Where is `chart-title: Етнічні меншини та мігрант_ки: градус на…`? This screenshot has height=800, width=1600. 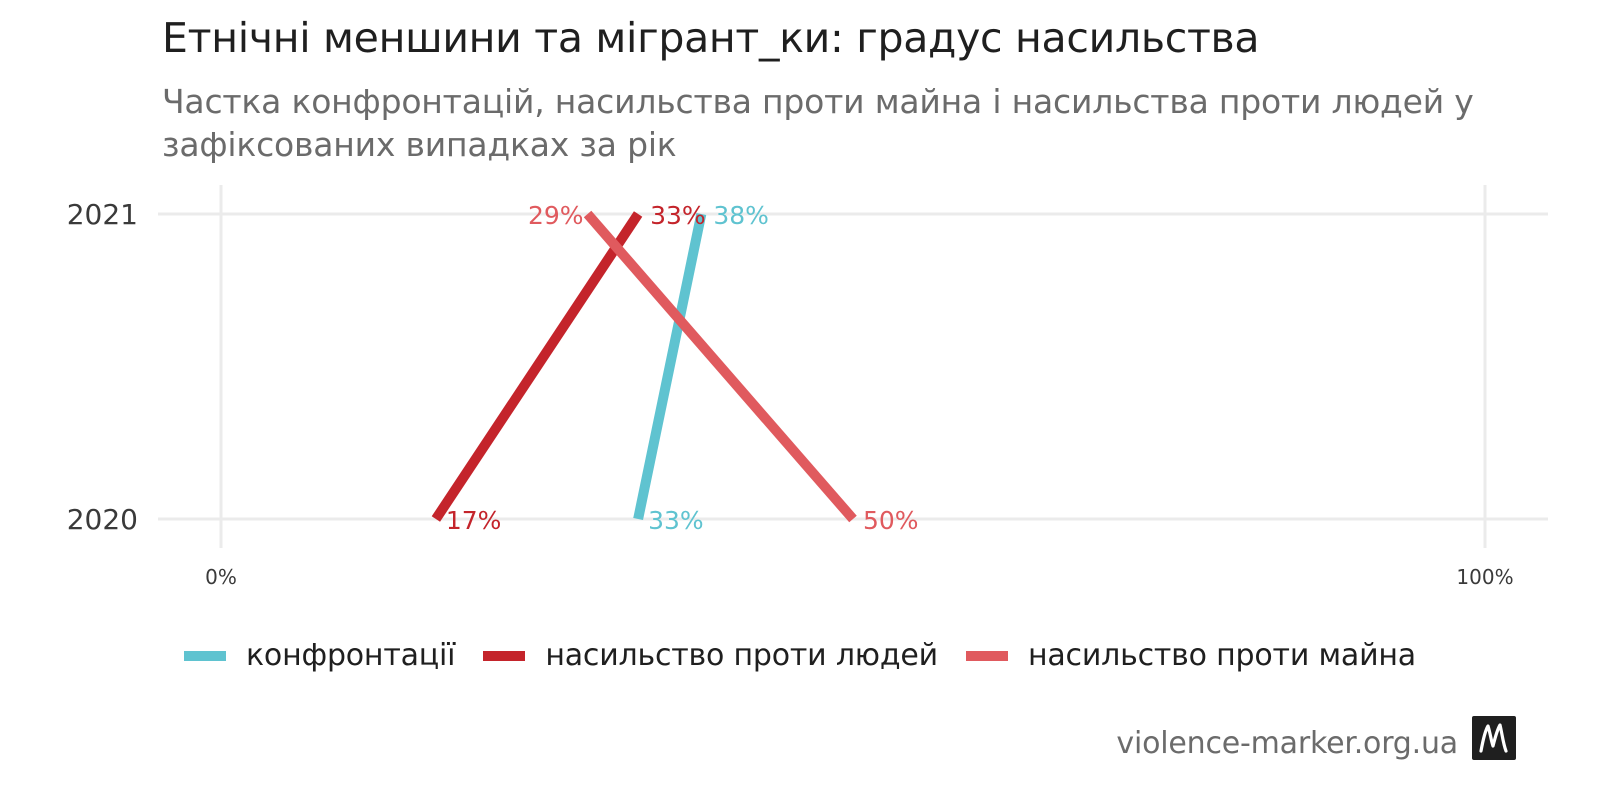 chart-title: Етнічні меншини та мігрант_ки: градус на… is located at coordinates (711, 38).